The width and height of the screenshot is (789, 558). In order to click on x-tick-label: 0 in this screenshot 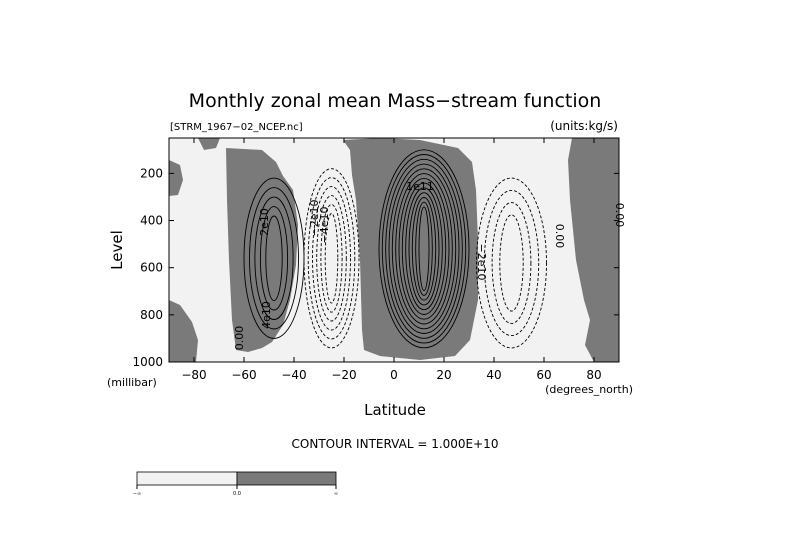, I will do `click(394, 375)`.